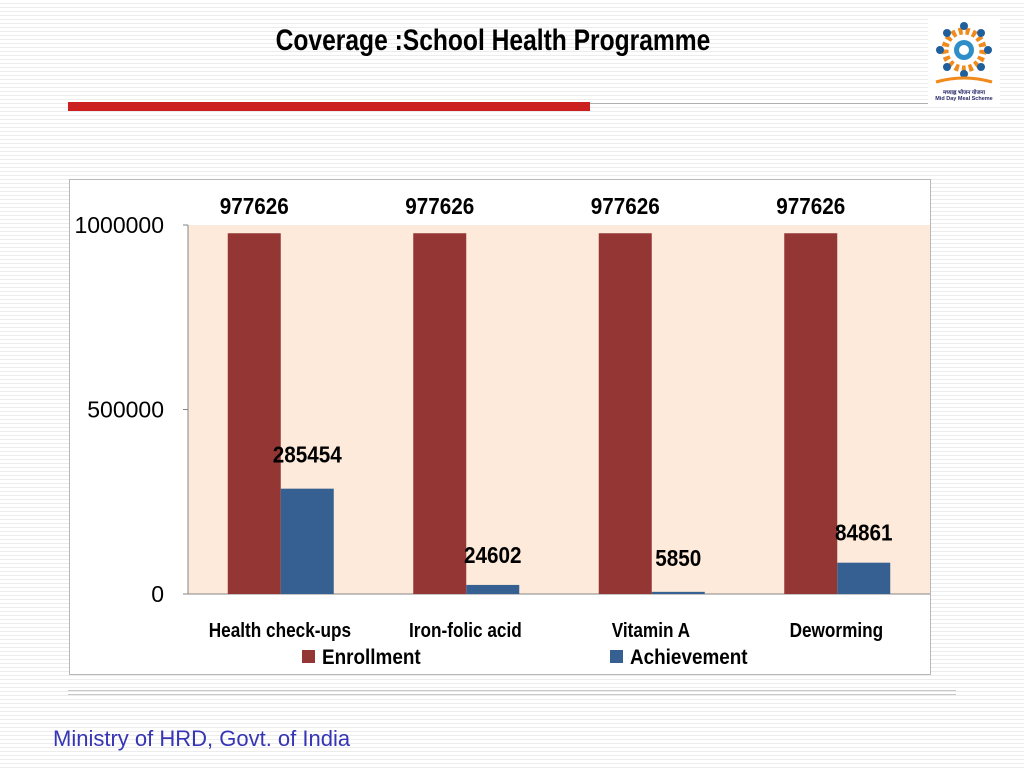 The image size is (1024, 768). What do you see at coordinates (512, 690) in the screenshot?
I see `footer-divider-top` at bounding box center [512, 690].